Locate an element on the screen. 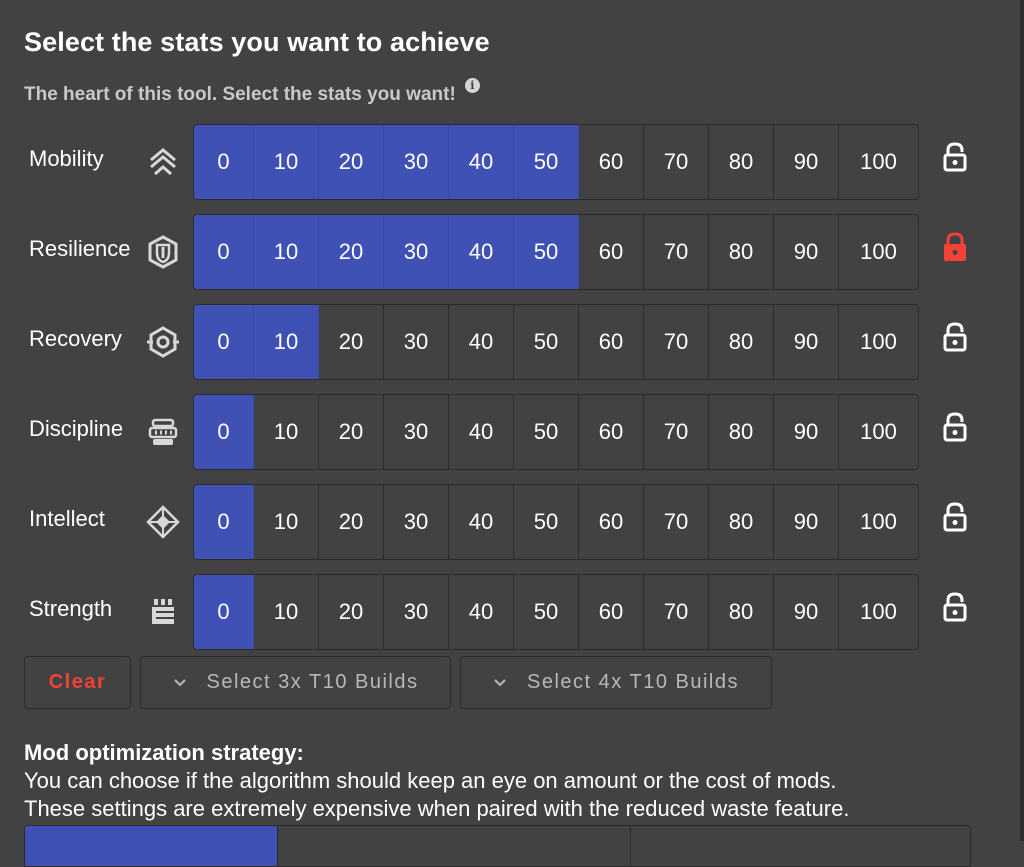 This screenshot has height=867, width=1024. page-title: Select the stats you want to achieve is located at coordinates (257, 42).